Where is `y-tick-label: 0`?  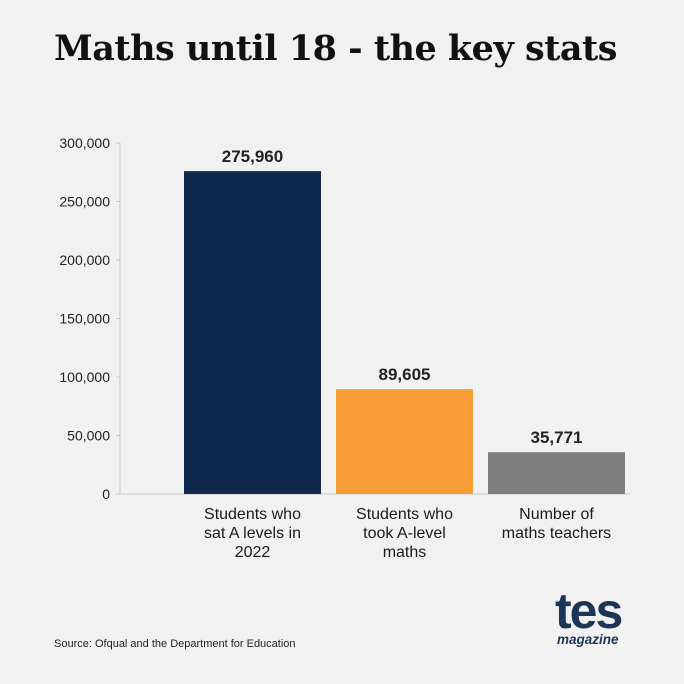 y-tick-label: 0 is located at coordinates (106, 494).